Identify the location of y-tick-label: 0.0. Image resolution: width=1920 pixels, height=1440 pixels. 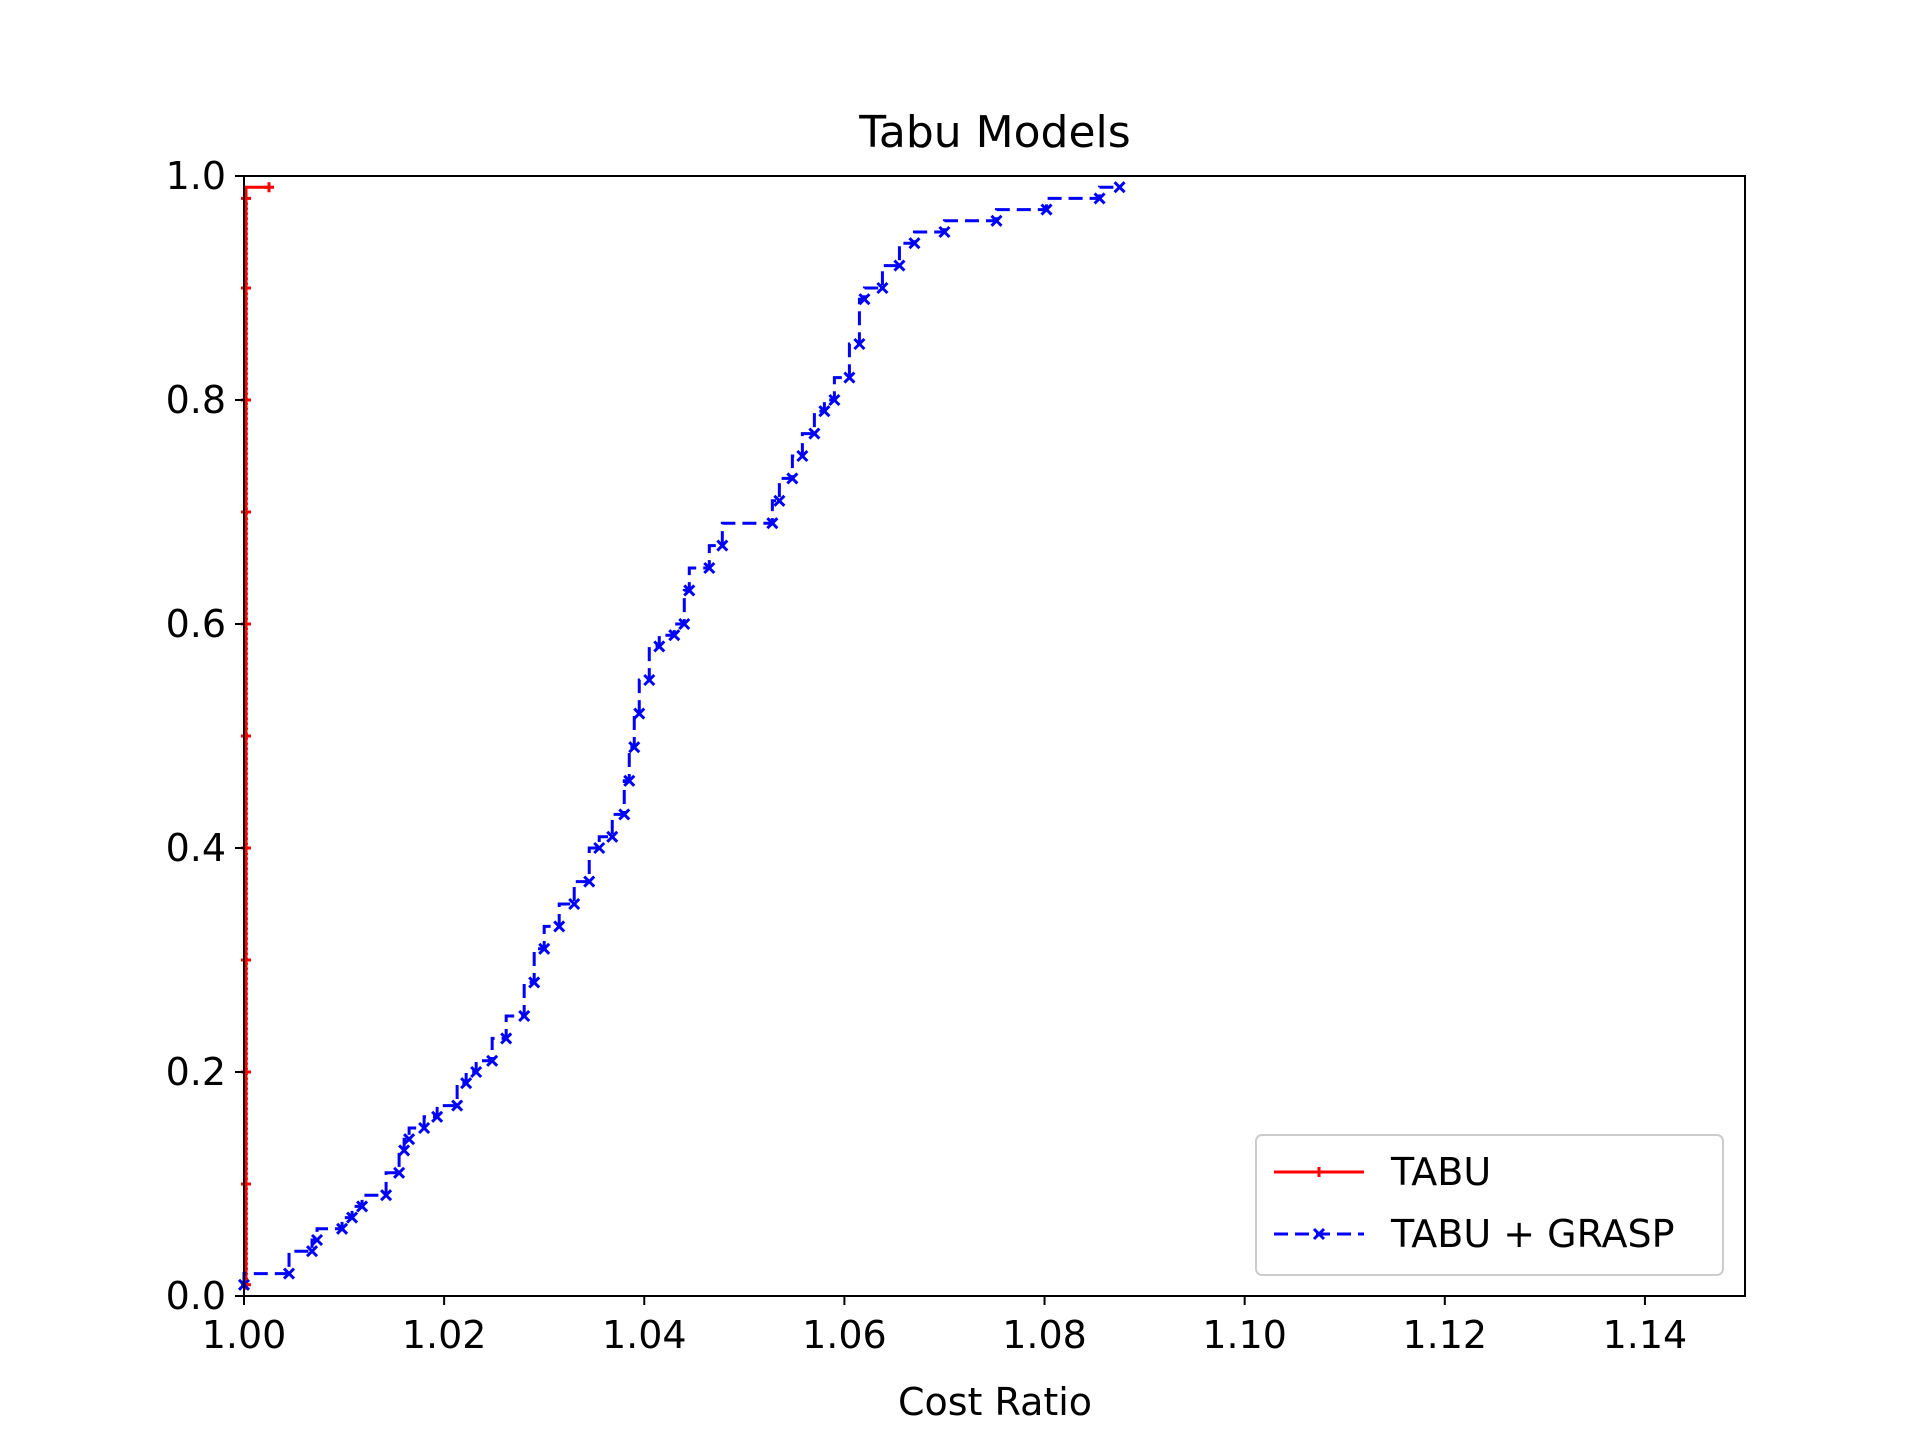
(196, 1296).